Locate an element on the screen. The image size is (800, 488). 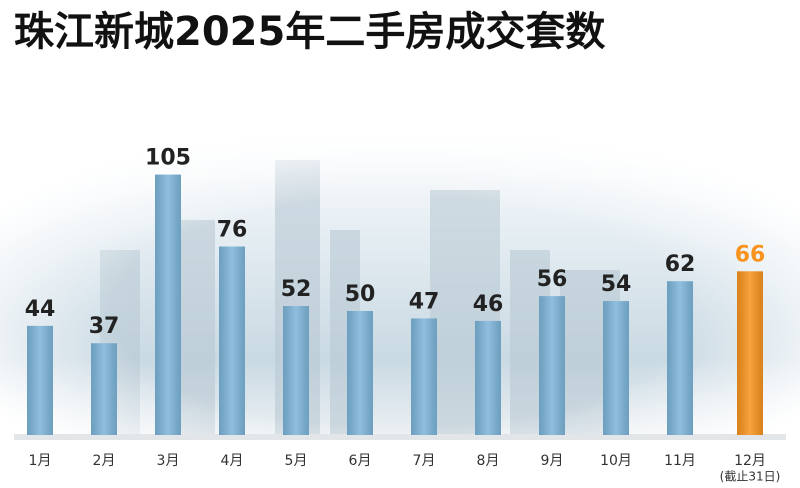
data-label: 76 is located at coordinates (232, 230).